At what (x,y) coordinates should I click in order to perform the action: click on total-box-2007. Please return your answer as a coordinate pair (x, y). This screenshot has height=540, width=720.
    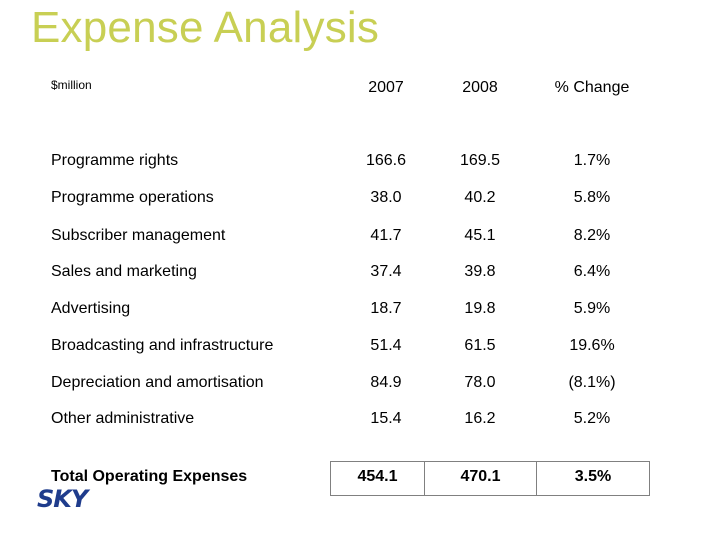
    Looking at the image, I should click on (377, 478).